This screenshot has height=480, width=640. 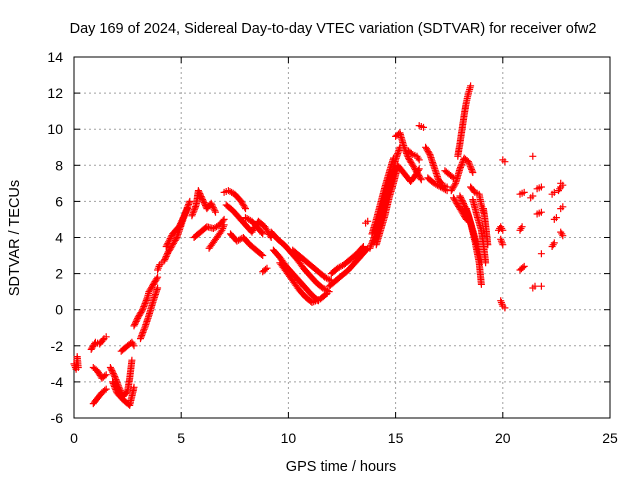 What do you see at coordinates (55, 93) in the screenshot?
I see `y-tick-label: 12` at bounding box center [55, 93].